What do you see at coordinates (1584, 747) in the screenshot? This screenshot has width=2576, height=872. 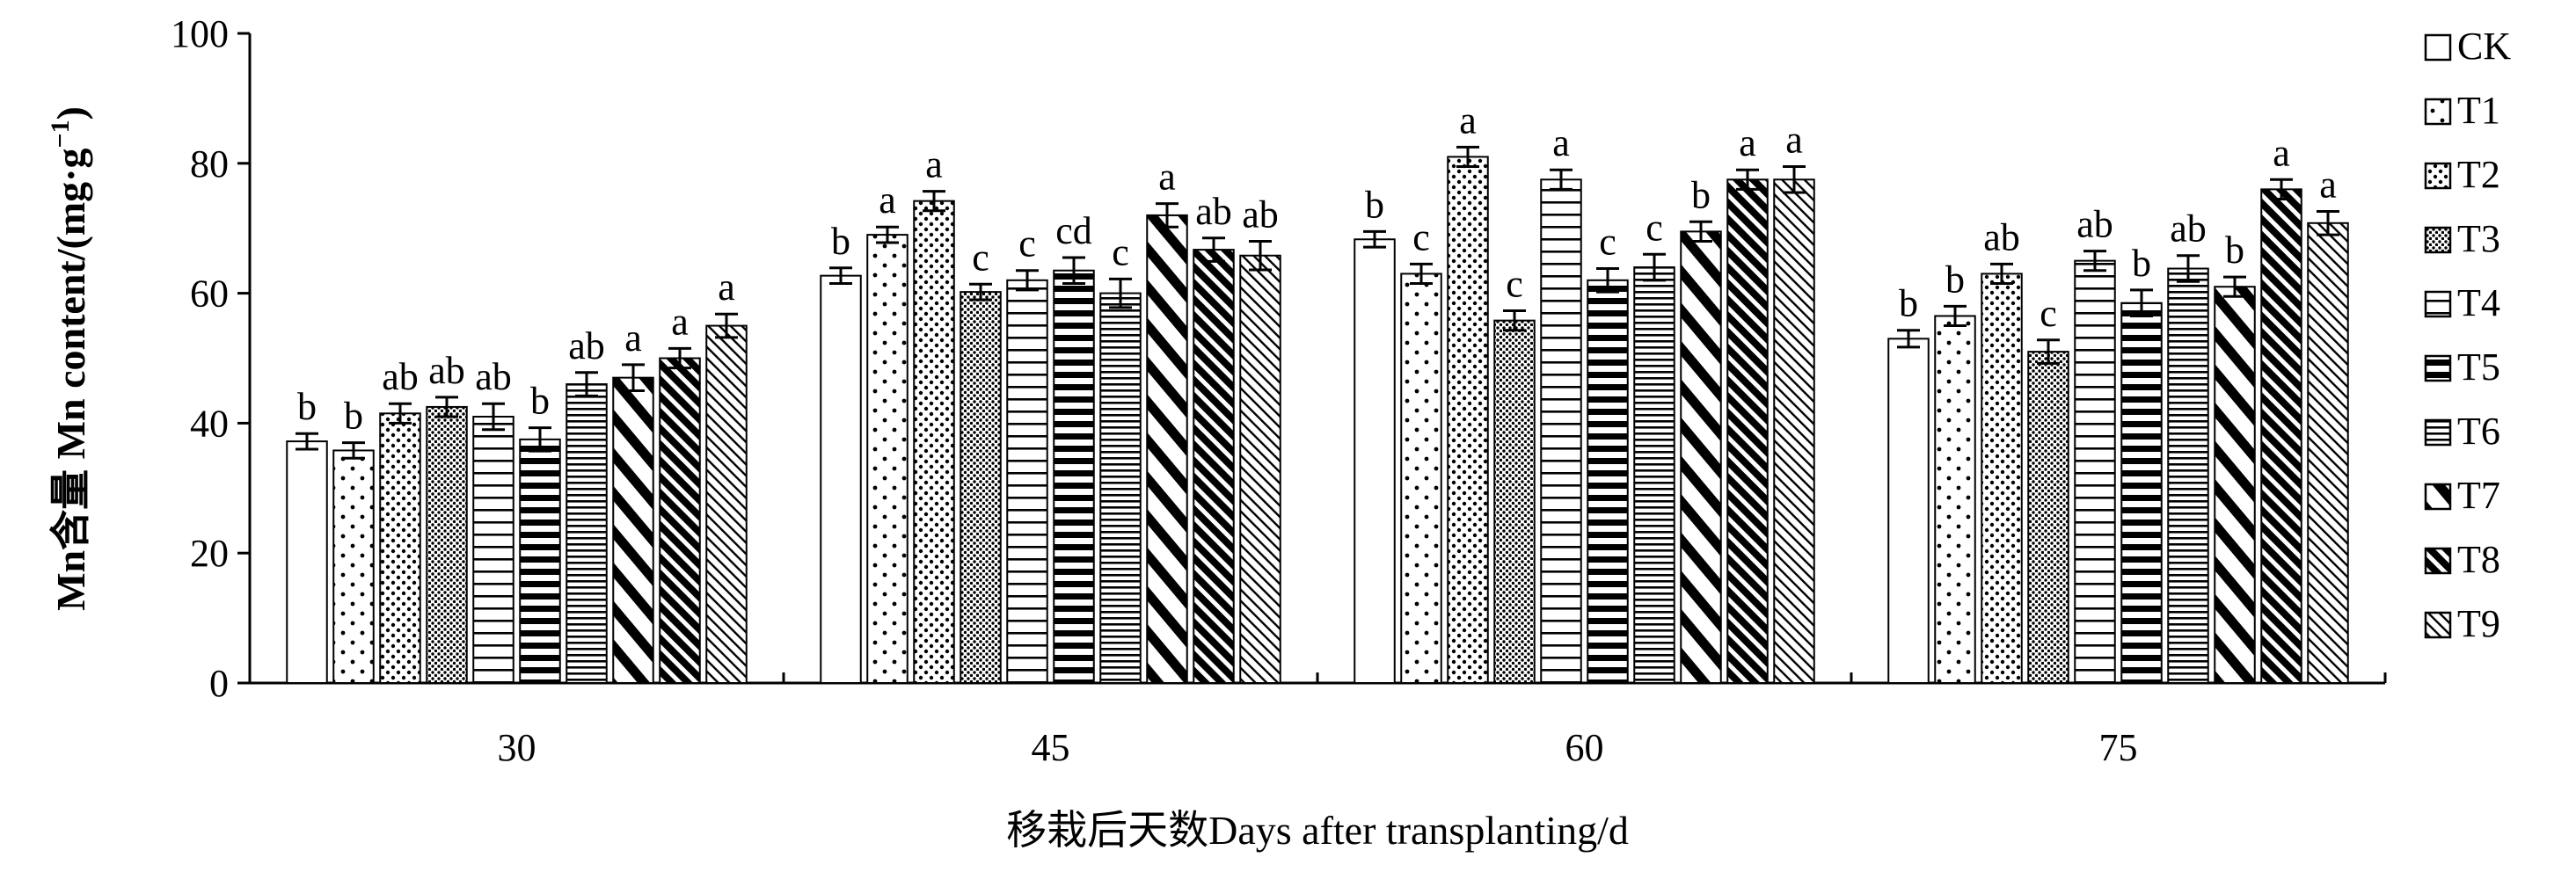 I see `x-tick-label: 60` at bounding box center [1584, 747].